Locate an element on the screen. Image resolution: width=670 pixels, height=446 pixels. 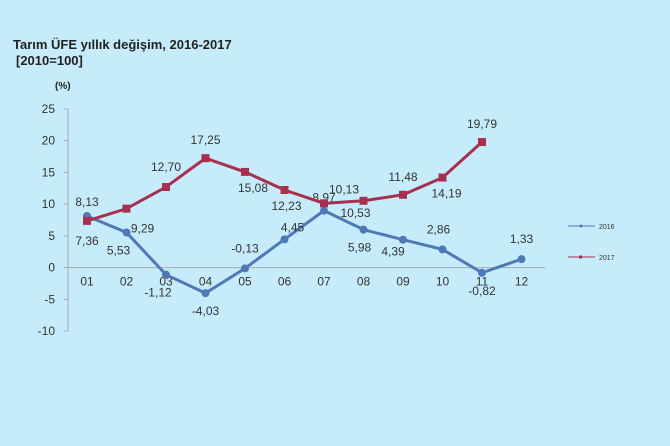
y-tick-label: 10 is located at coordinates (49, 204).